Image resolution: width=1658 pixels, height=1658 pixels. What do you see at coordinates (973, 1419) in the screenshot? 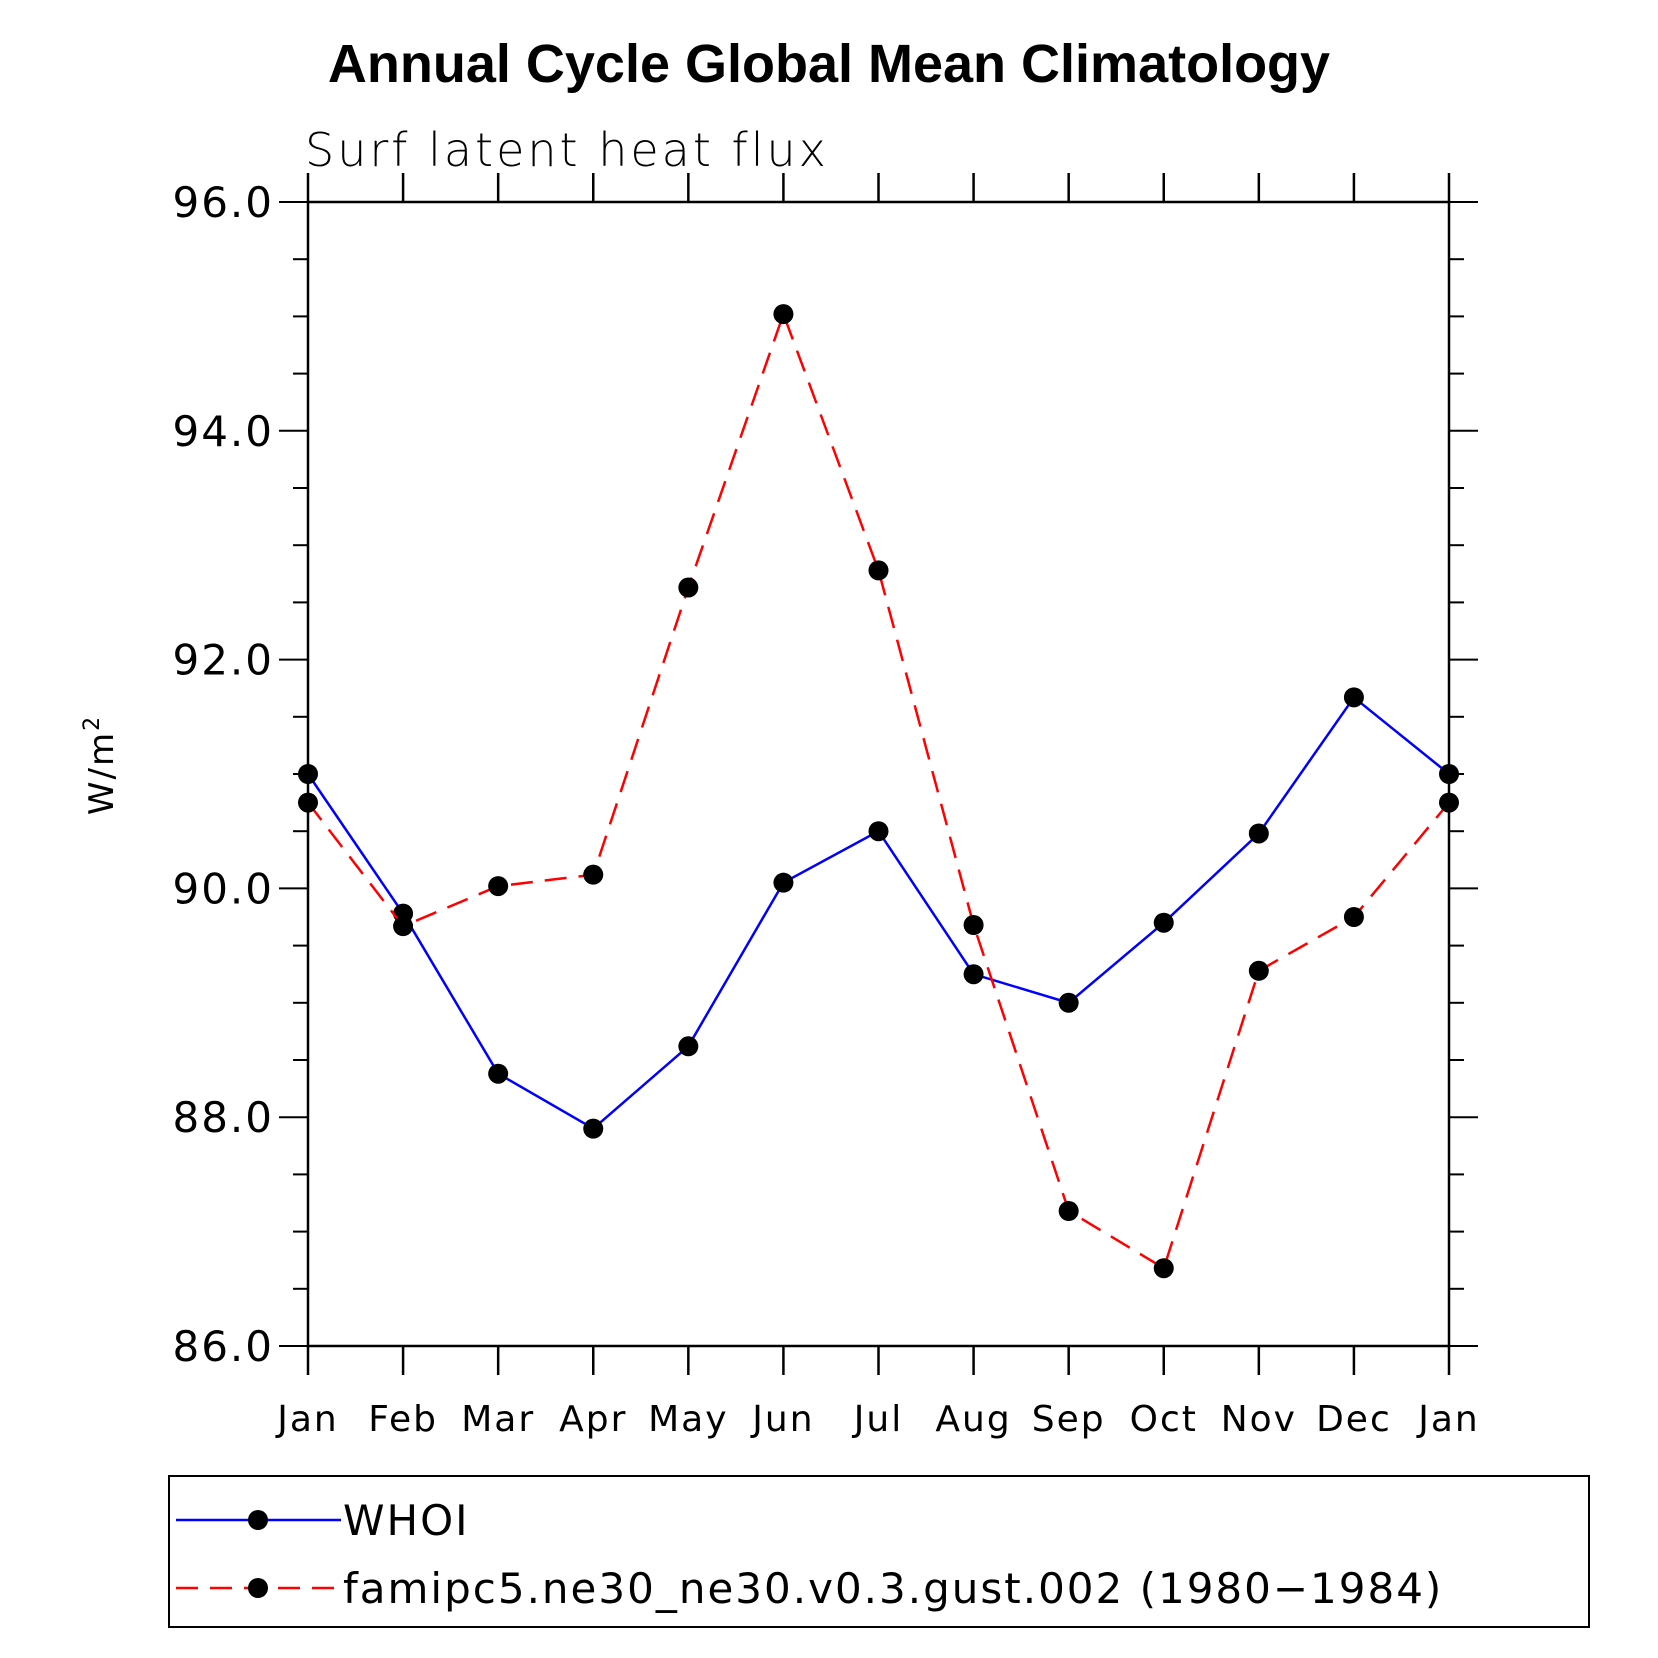
I see `x-tick-label: Aug` at bounding box center [973, 1419].